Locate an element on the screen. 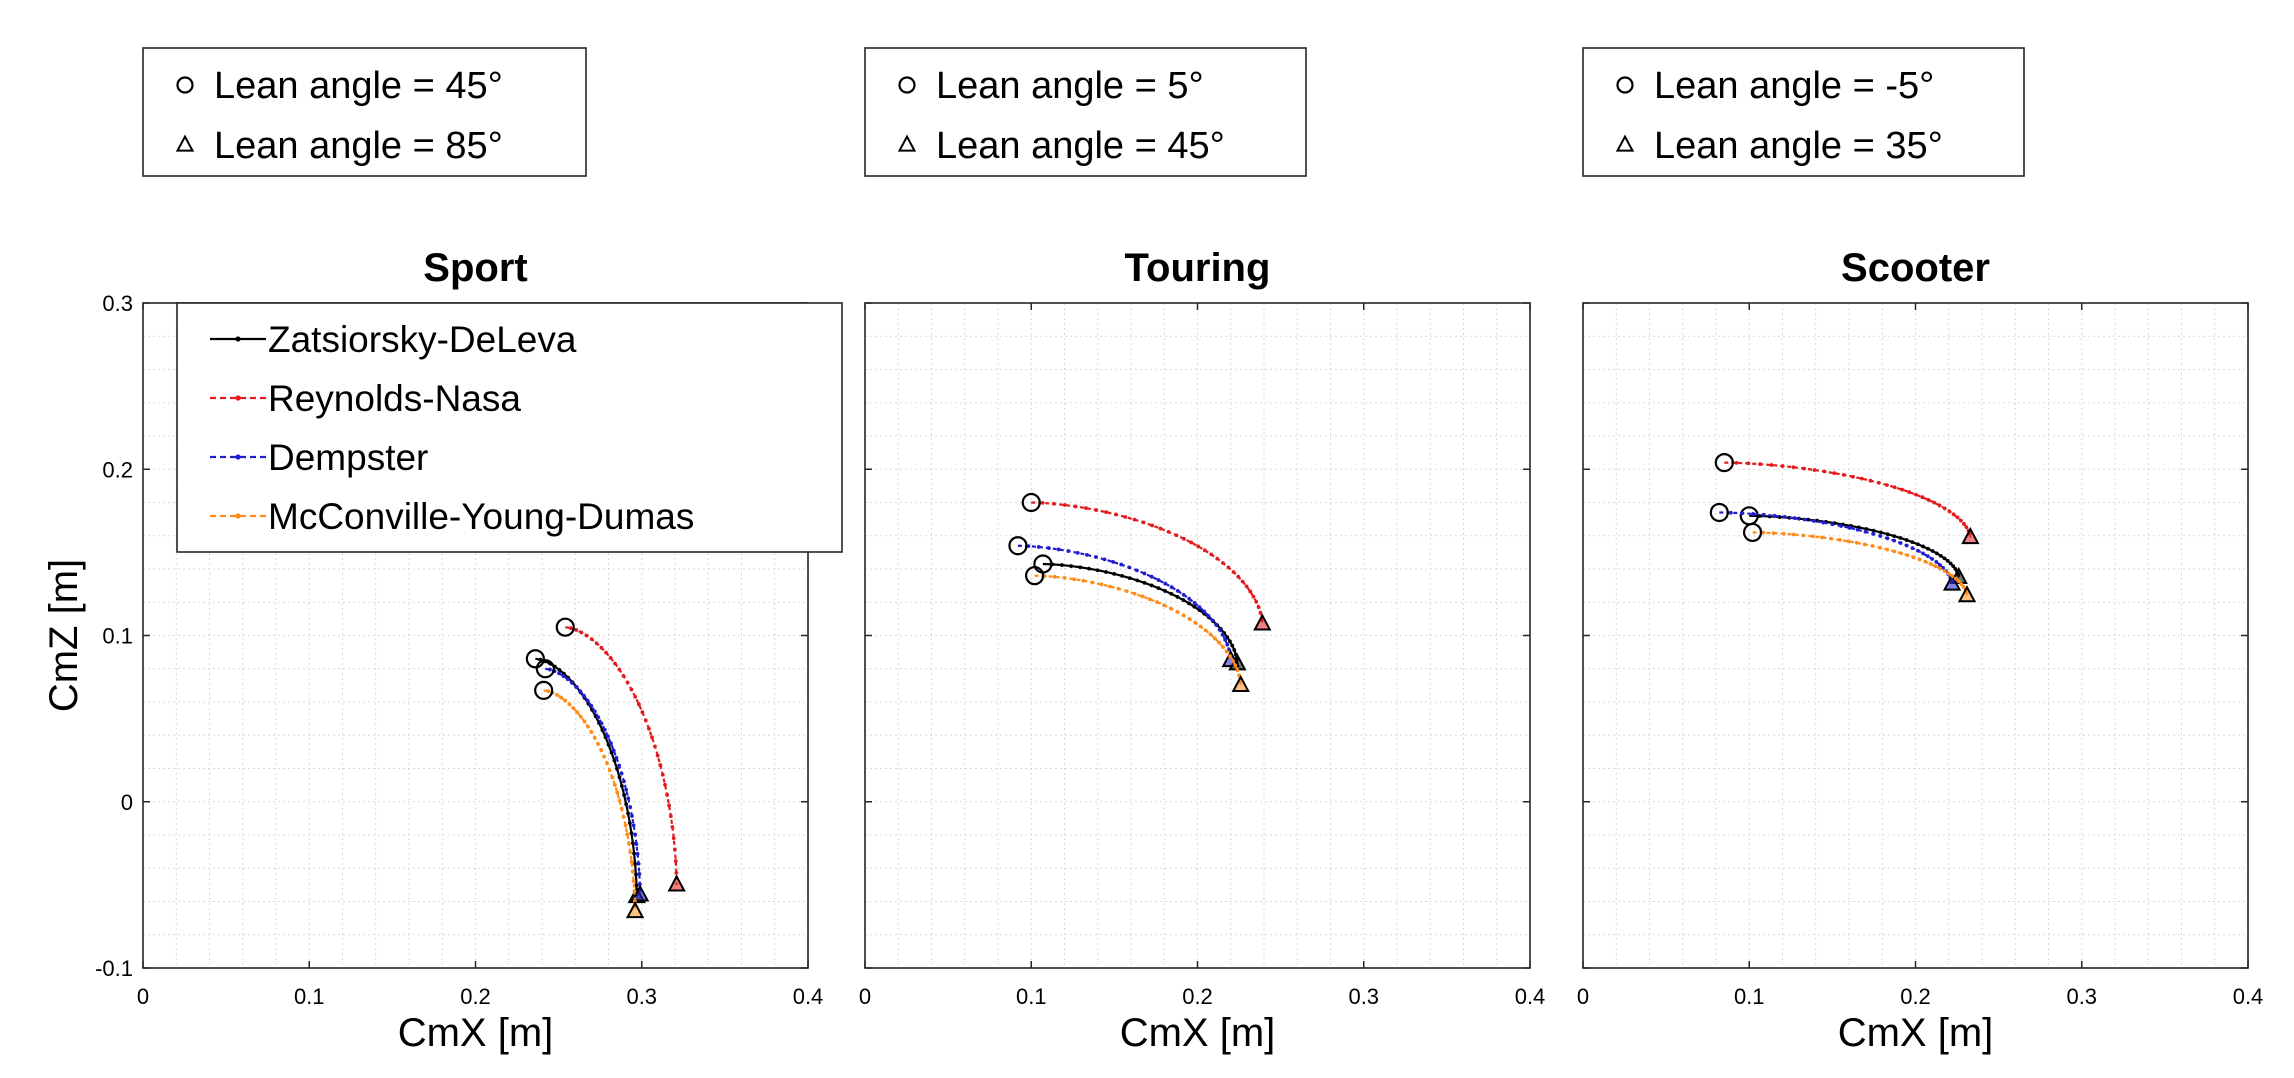  legend-label: Lean angle = 45° is located at coordinates (1080, 146).